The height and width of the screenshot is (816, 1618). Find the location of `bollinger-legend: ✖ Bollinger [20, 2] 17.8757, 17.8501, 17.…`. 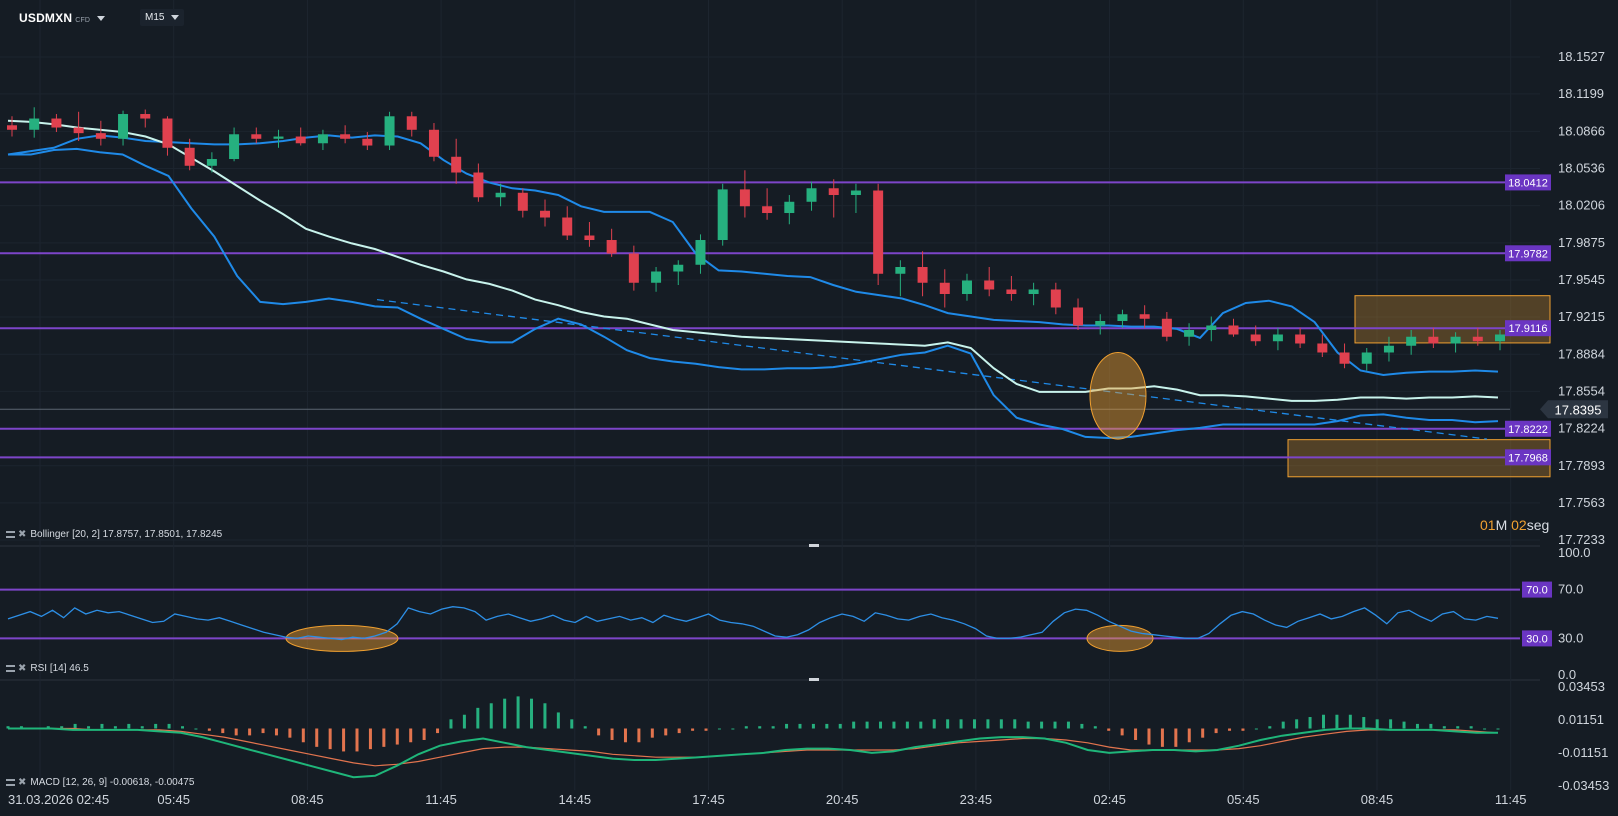

bollinger-legend: ✖ Bollinger [20, 2] 17.8757, 17.8501, 17.… is located at coordinates (114, 534).